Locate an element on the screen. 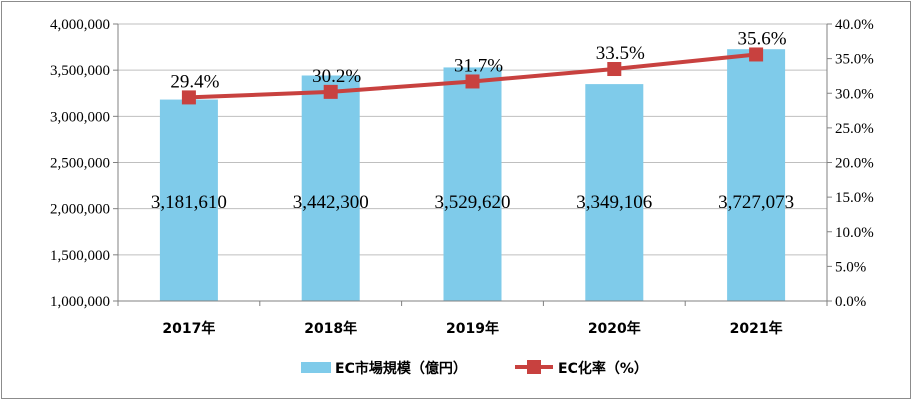 Image resolution: width=914 pixels, height=402 pixels. right-tick-label: 35.0% is located at coordinates (854, 60).